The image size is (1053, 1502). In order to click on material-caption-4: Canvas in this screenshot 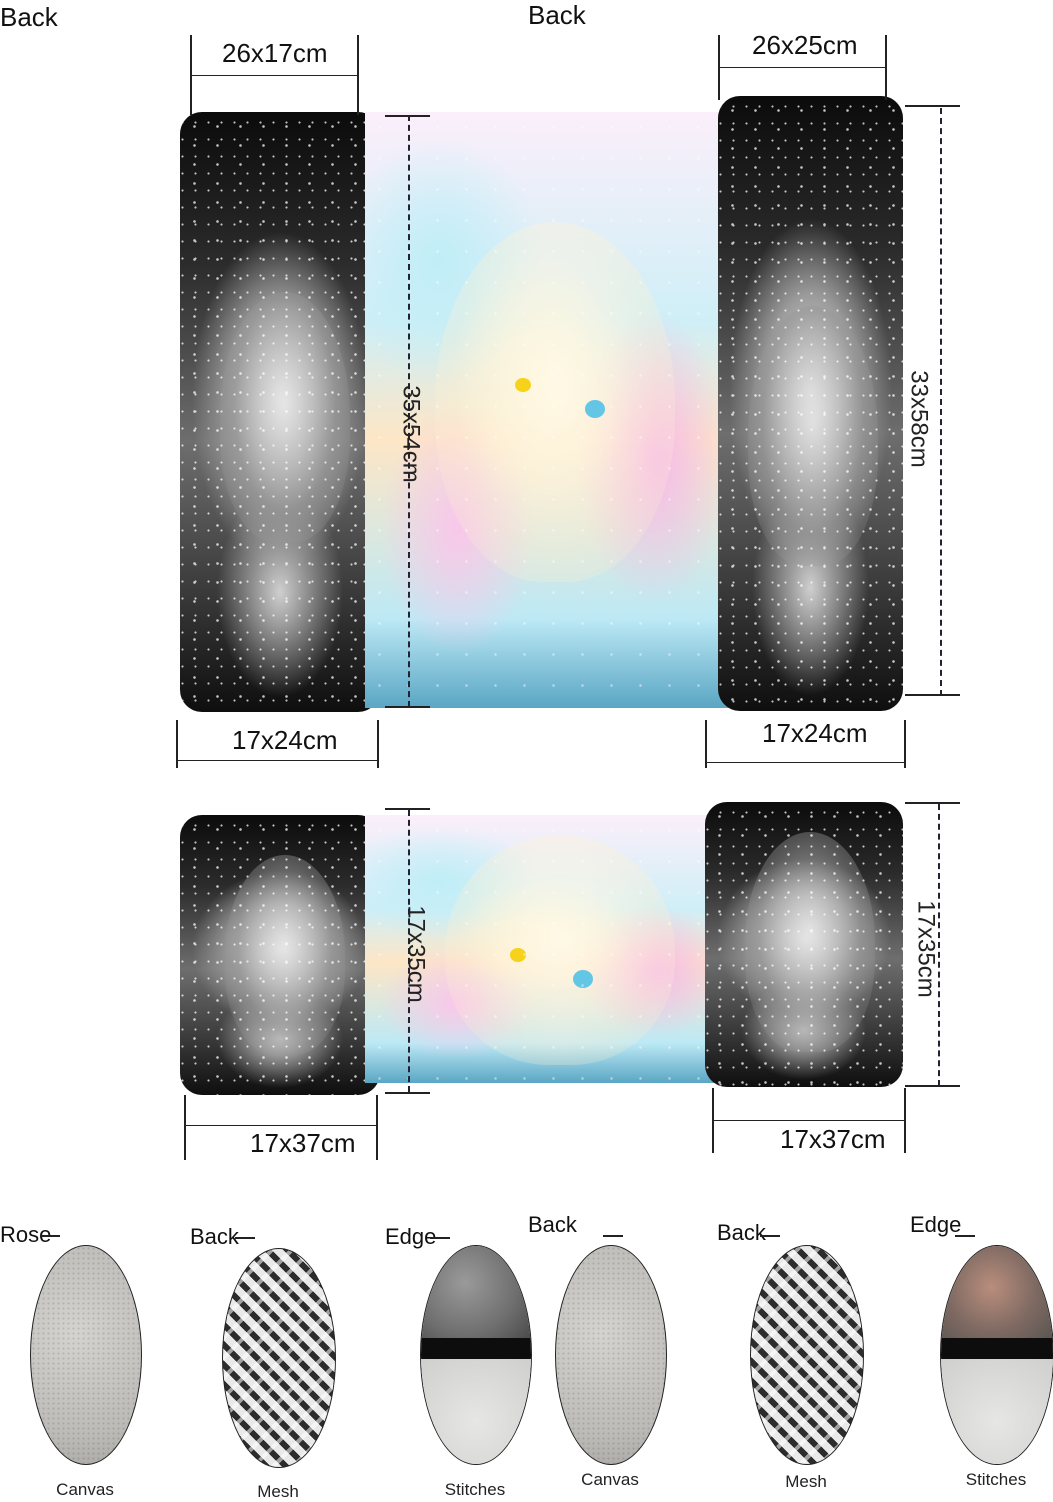, I will do `click(610, 1479)`.